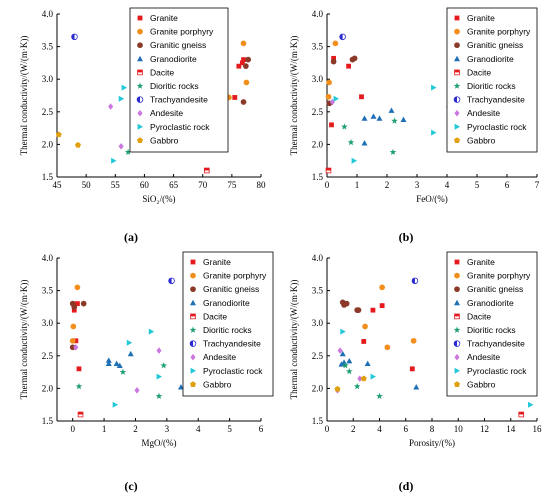 The image size is (550, 500). I want to click on x-tick-label: 50, so click(87, 185).